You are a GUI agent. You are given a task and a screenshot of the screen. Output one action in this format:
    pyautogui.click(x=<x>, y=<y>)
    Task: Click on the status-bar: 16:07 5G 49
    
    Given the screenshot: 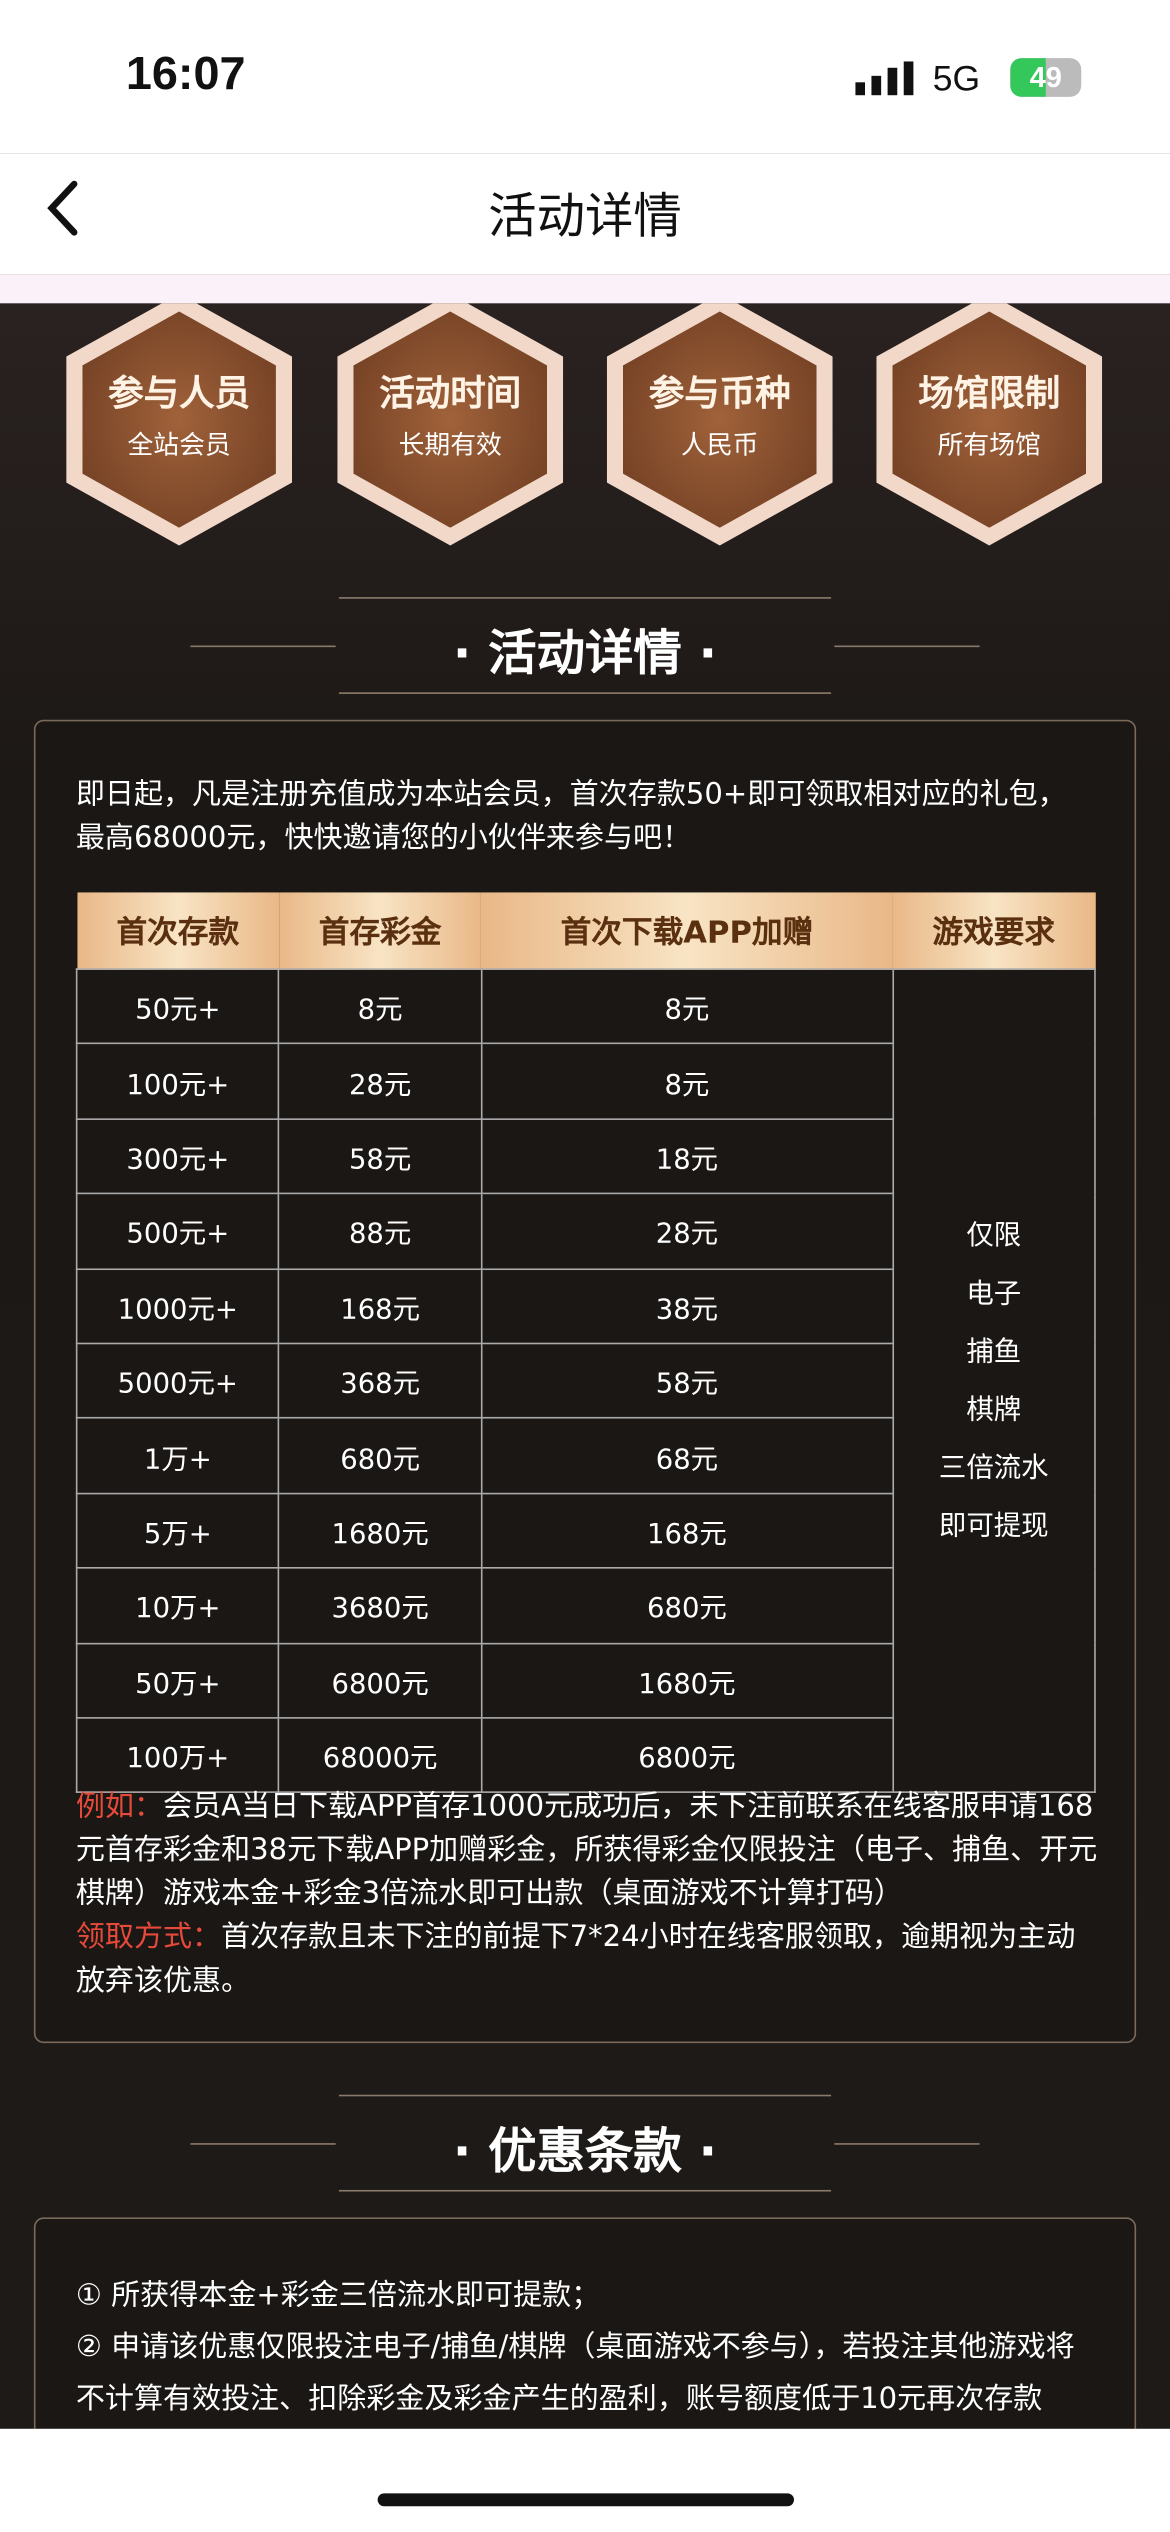 What is the action you would take?
    pyautogui.click(x=585, y=77)
    